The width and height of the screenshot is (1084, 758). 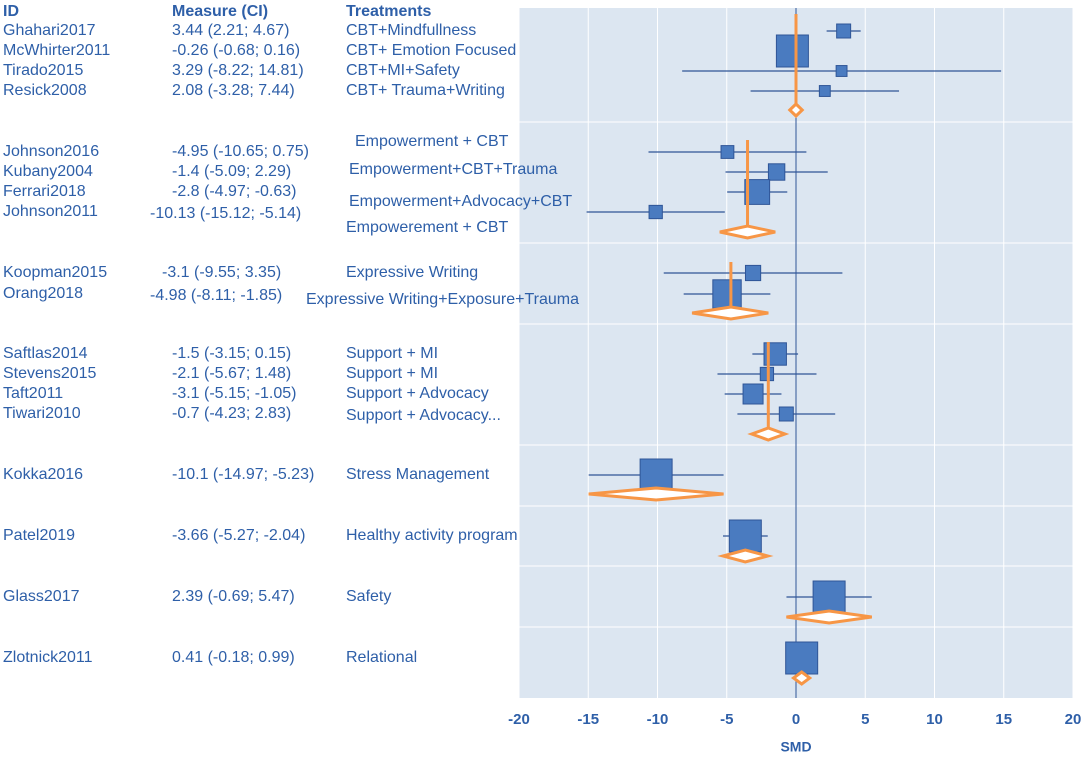 I want to click on study-treatment-label: Empowerment+Advocacy+CBT, so click(x=460, y=201).